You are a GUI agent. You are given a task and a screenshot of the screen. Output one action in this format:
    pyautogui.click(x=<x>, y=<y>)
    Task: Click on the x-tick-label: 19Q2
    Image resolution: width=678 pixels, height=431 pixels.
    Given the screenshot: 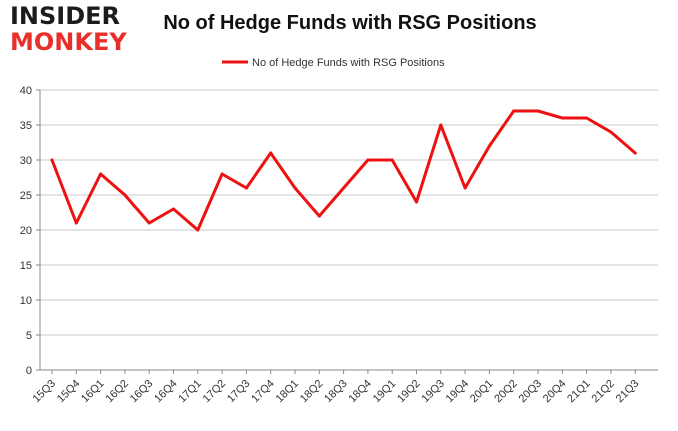 What is the action you would take?
    pyautogui.click(x=409, y=392)
    